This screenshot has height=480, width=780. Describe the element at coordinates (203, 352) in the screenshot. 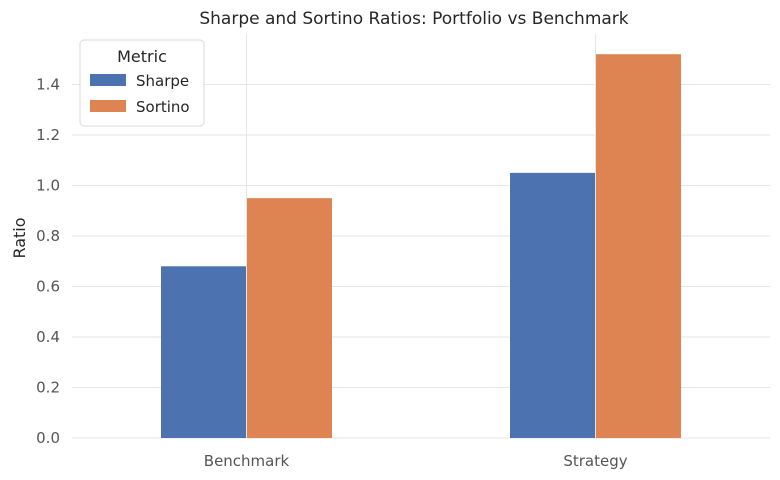

I see `bar-sharpe-benchmark` at that location.